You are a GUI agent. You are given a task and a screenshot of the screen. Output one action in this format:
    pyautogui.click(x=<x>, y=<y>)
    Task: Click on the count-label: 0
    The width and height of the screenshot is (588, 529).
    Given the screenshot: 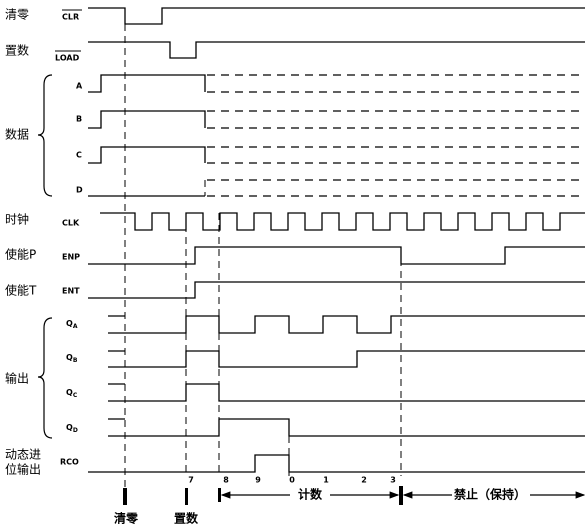 What is the action you would take?
    pyautogui.click(x=292, y=480)
    